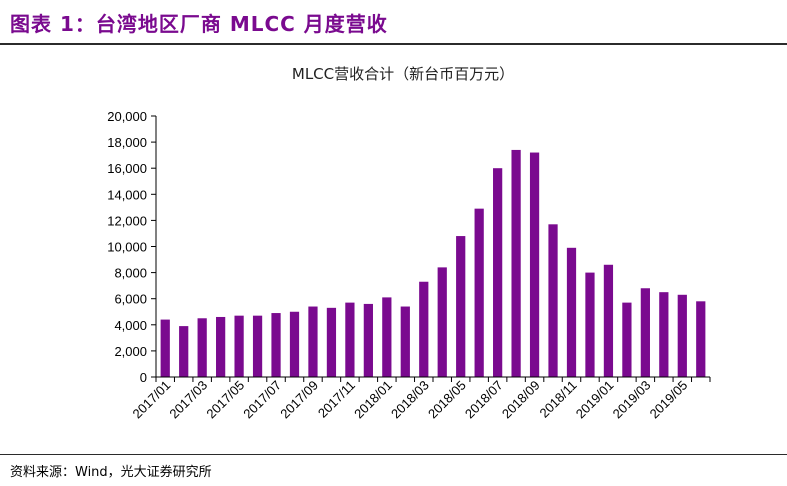 The width and height of the screenshot is (787, 486). I want to click on bottom-divider, so click(393, 454).